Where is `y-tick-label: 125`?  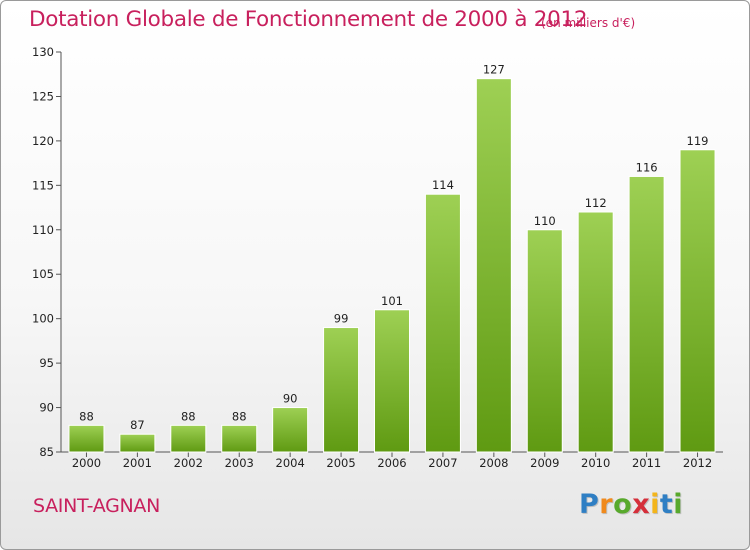 y-tick-label: 125 is located at coordinates (43, 96).